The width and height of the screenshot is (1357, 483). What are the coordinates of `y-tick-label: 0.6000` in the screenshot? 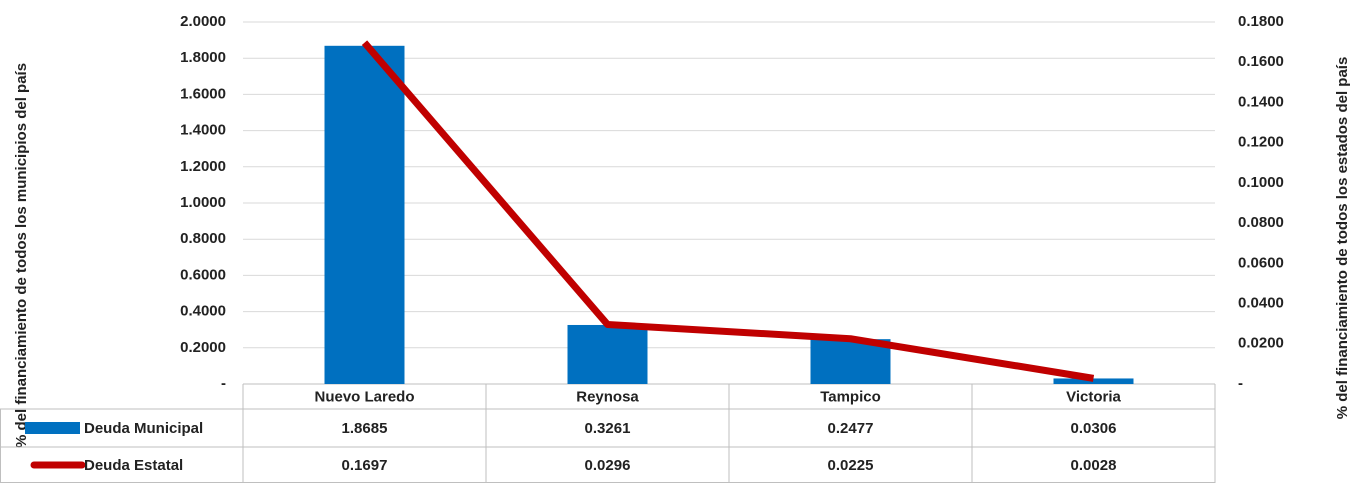 It's located at (203, 274).